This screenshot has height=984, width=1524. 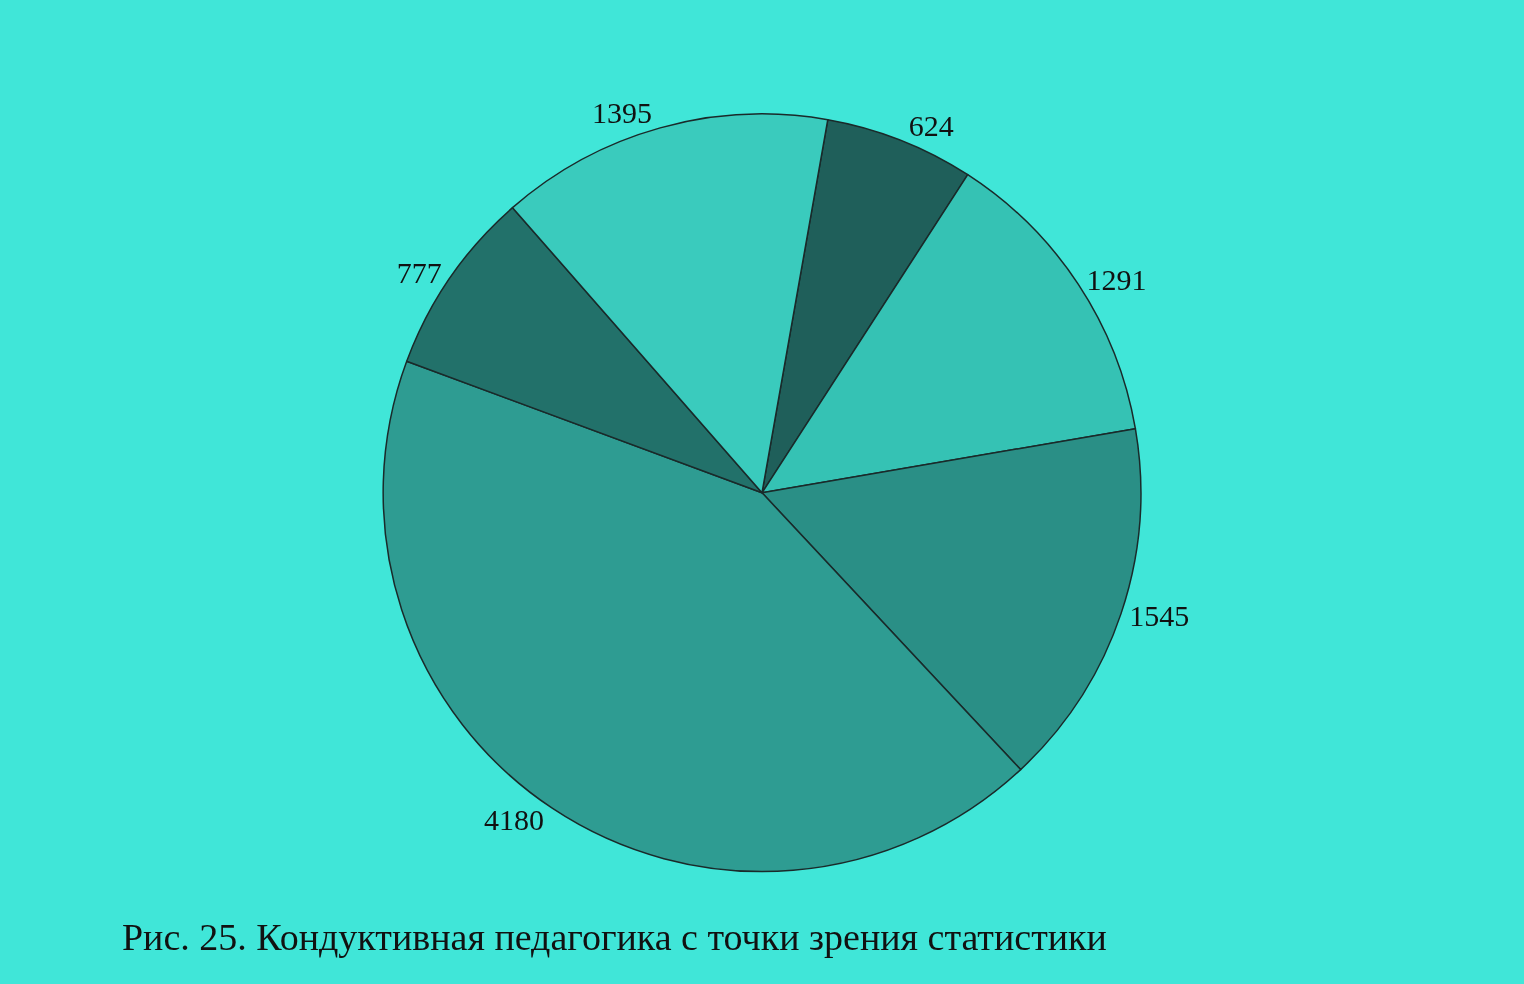 What do you see at coordinates (419, 273) in the screenshot?
I see `data-label: 777` at bounding box center [419, 273].